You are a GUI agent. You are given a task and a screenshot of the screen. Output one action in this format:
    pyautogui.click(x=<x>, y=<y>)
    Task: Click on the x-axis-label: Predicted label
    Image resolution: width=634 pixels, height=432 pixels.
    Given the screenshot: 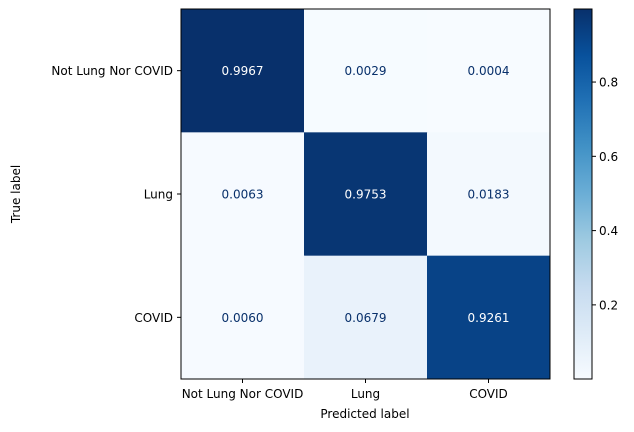 What is the action you would take?
    pyautogui.click(x=364, y=414)
    